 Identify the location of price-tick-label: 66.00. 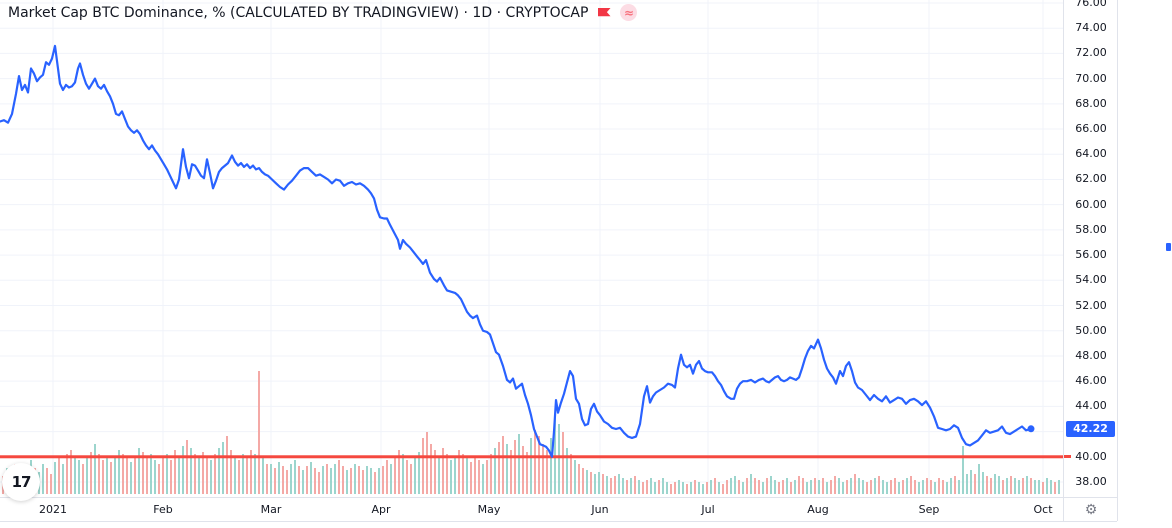
(1091, 129).